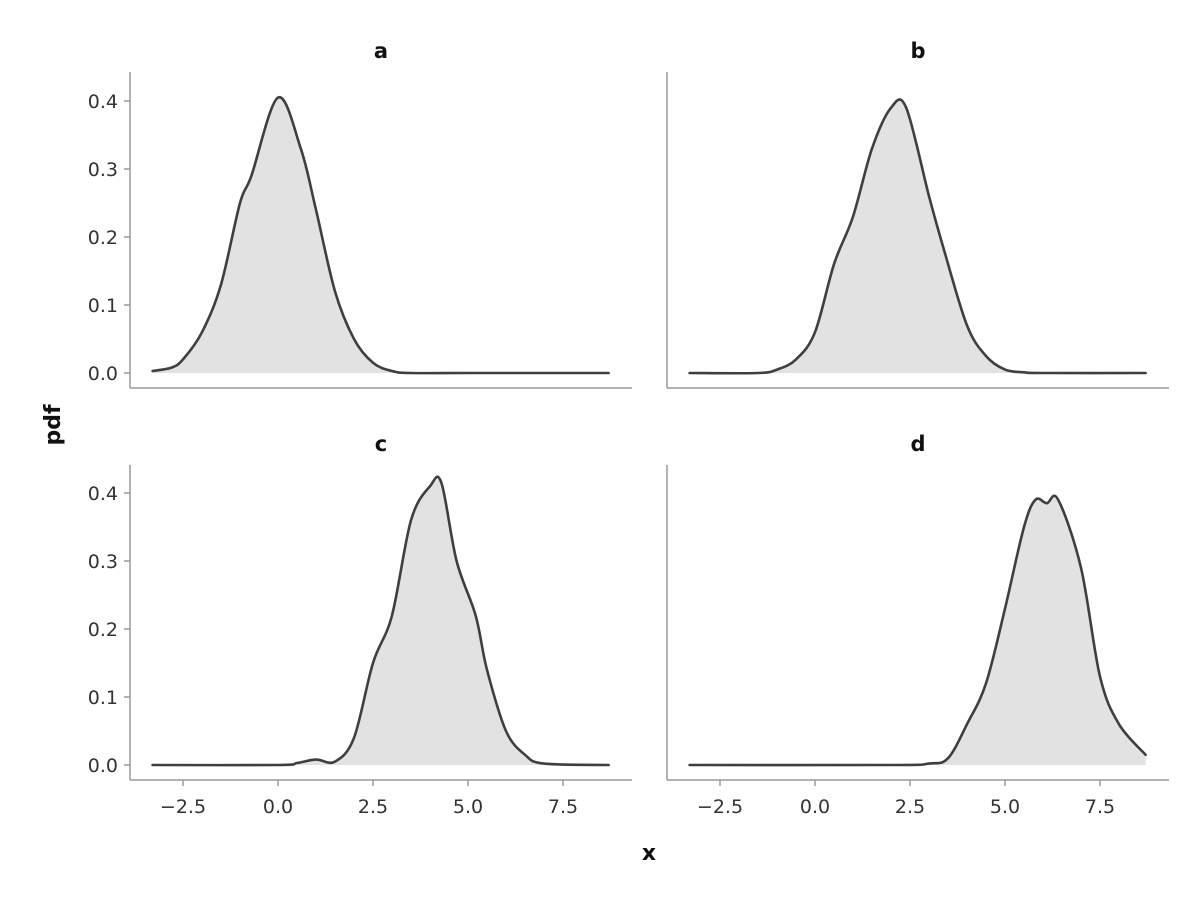 The width and height of the screenshot is (1200, 900). Describe the element at coordinates (53, 424) in the screenshot. I see `y-axis-title: pdf` at that location.